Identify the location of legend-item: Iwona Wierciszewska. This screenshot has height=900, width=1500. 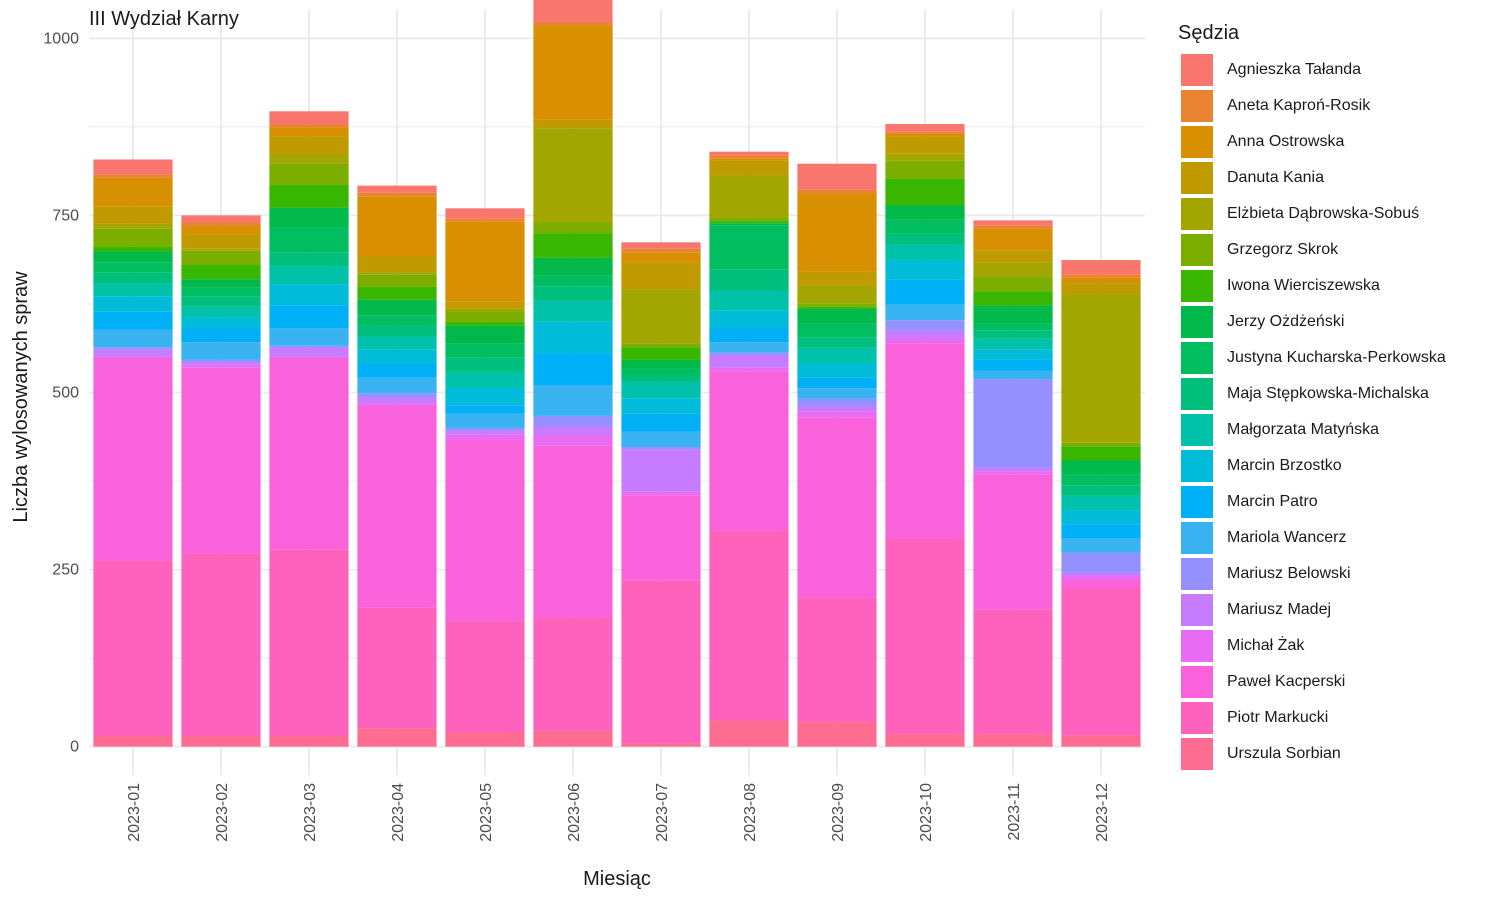
(1338, 286).